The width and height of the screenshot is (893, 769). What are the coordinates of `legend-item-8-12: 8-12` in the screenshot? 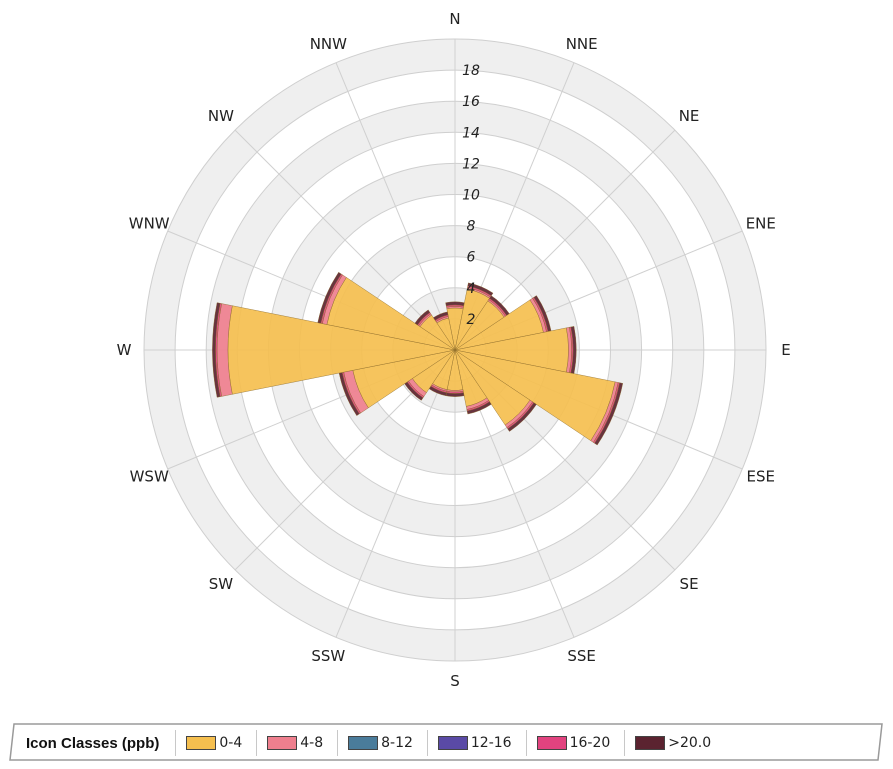 It's located at (382, 743).